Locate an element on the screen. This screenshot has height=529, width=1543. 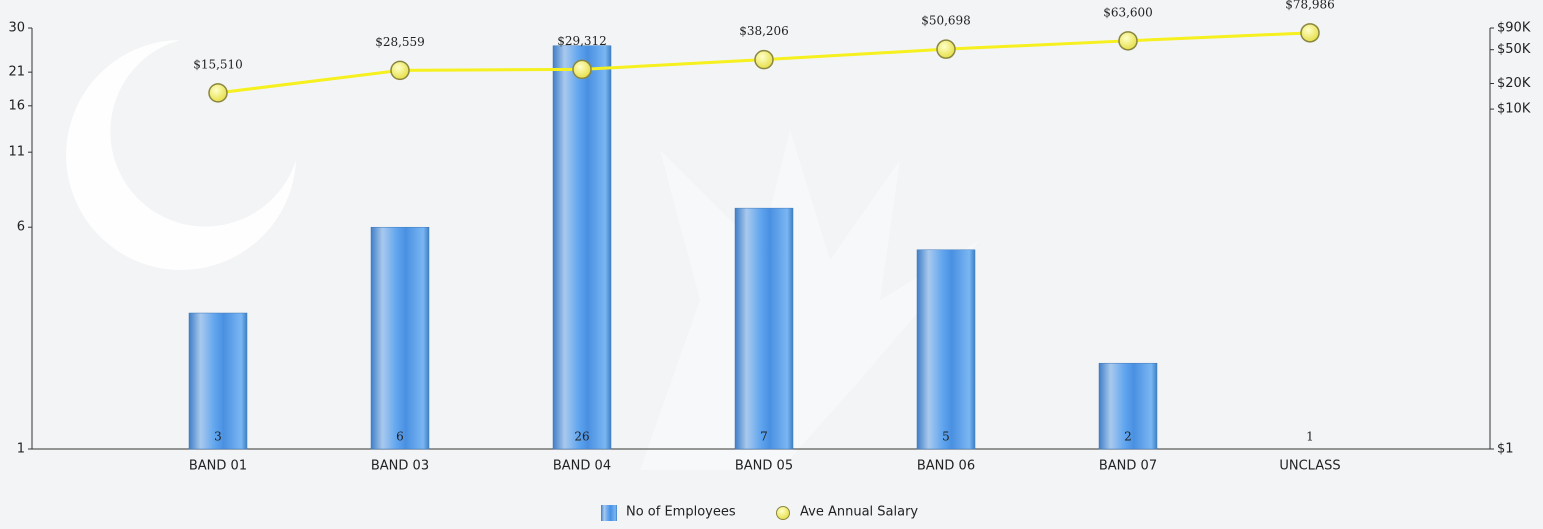
bar-value-label: 7 is located at coordinates (764, 437).